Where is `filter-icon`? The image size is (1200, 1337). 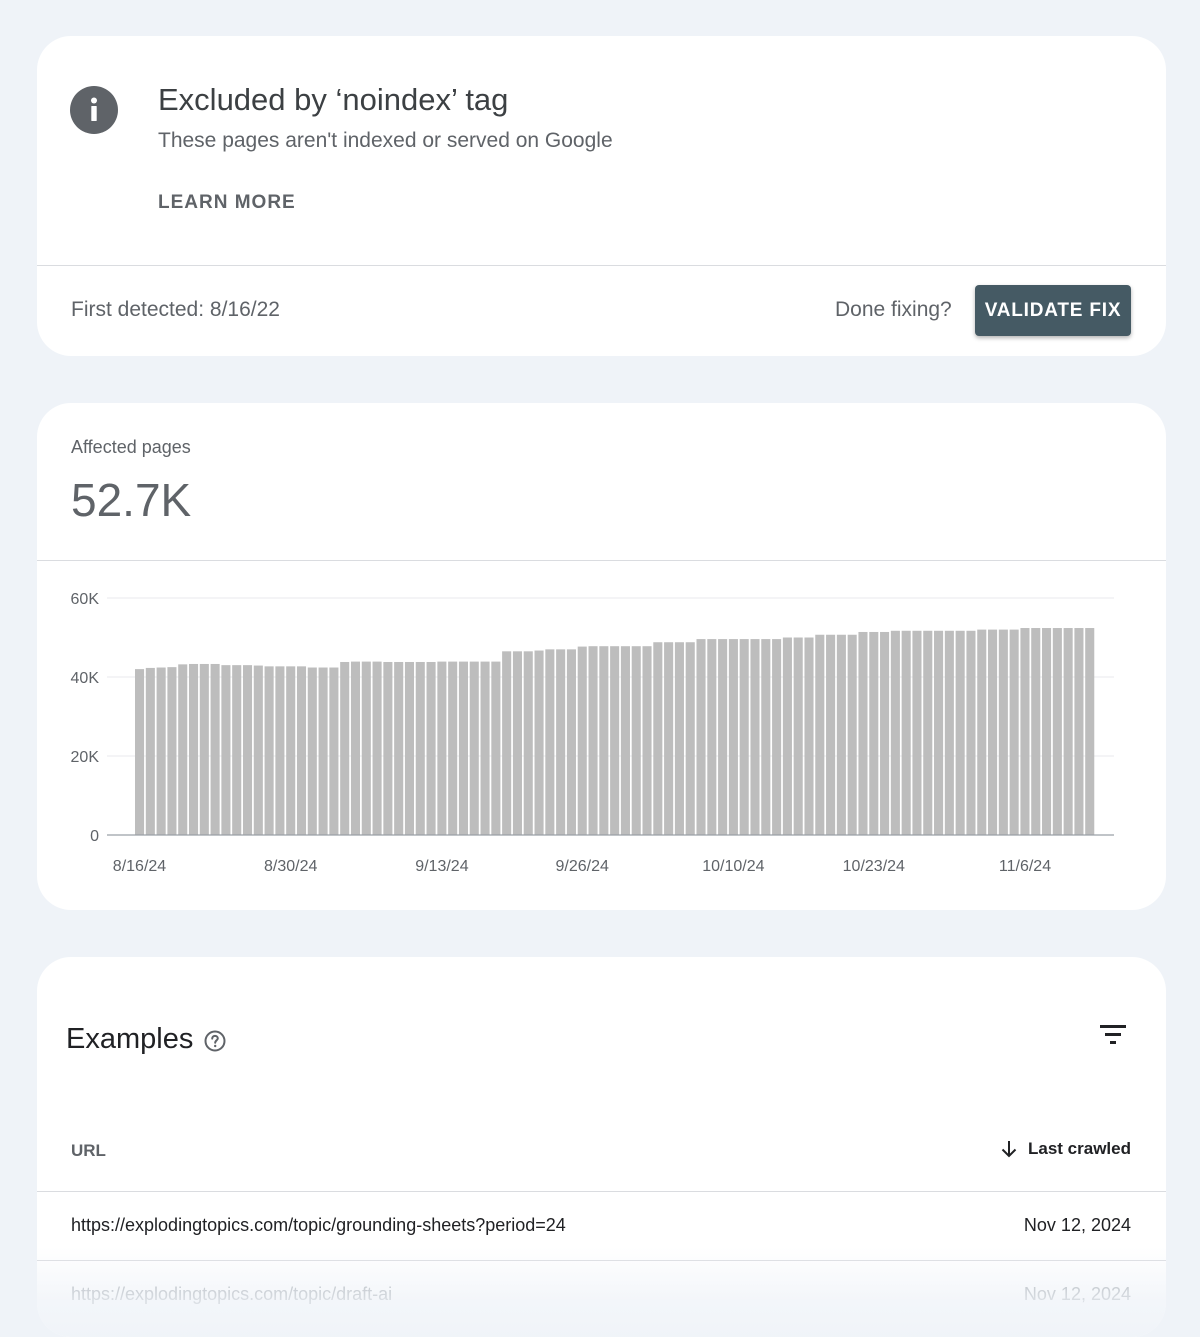 filter-icon is located at coordinates (1113, 1035).